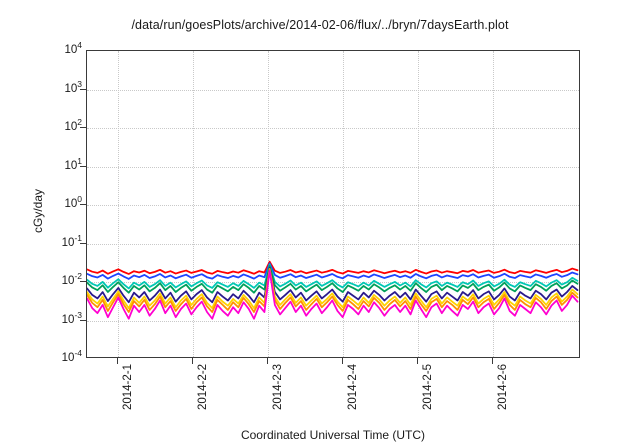  I want to click on x-tick-label: 2014-2-1, so click(128, 387).